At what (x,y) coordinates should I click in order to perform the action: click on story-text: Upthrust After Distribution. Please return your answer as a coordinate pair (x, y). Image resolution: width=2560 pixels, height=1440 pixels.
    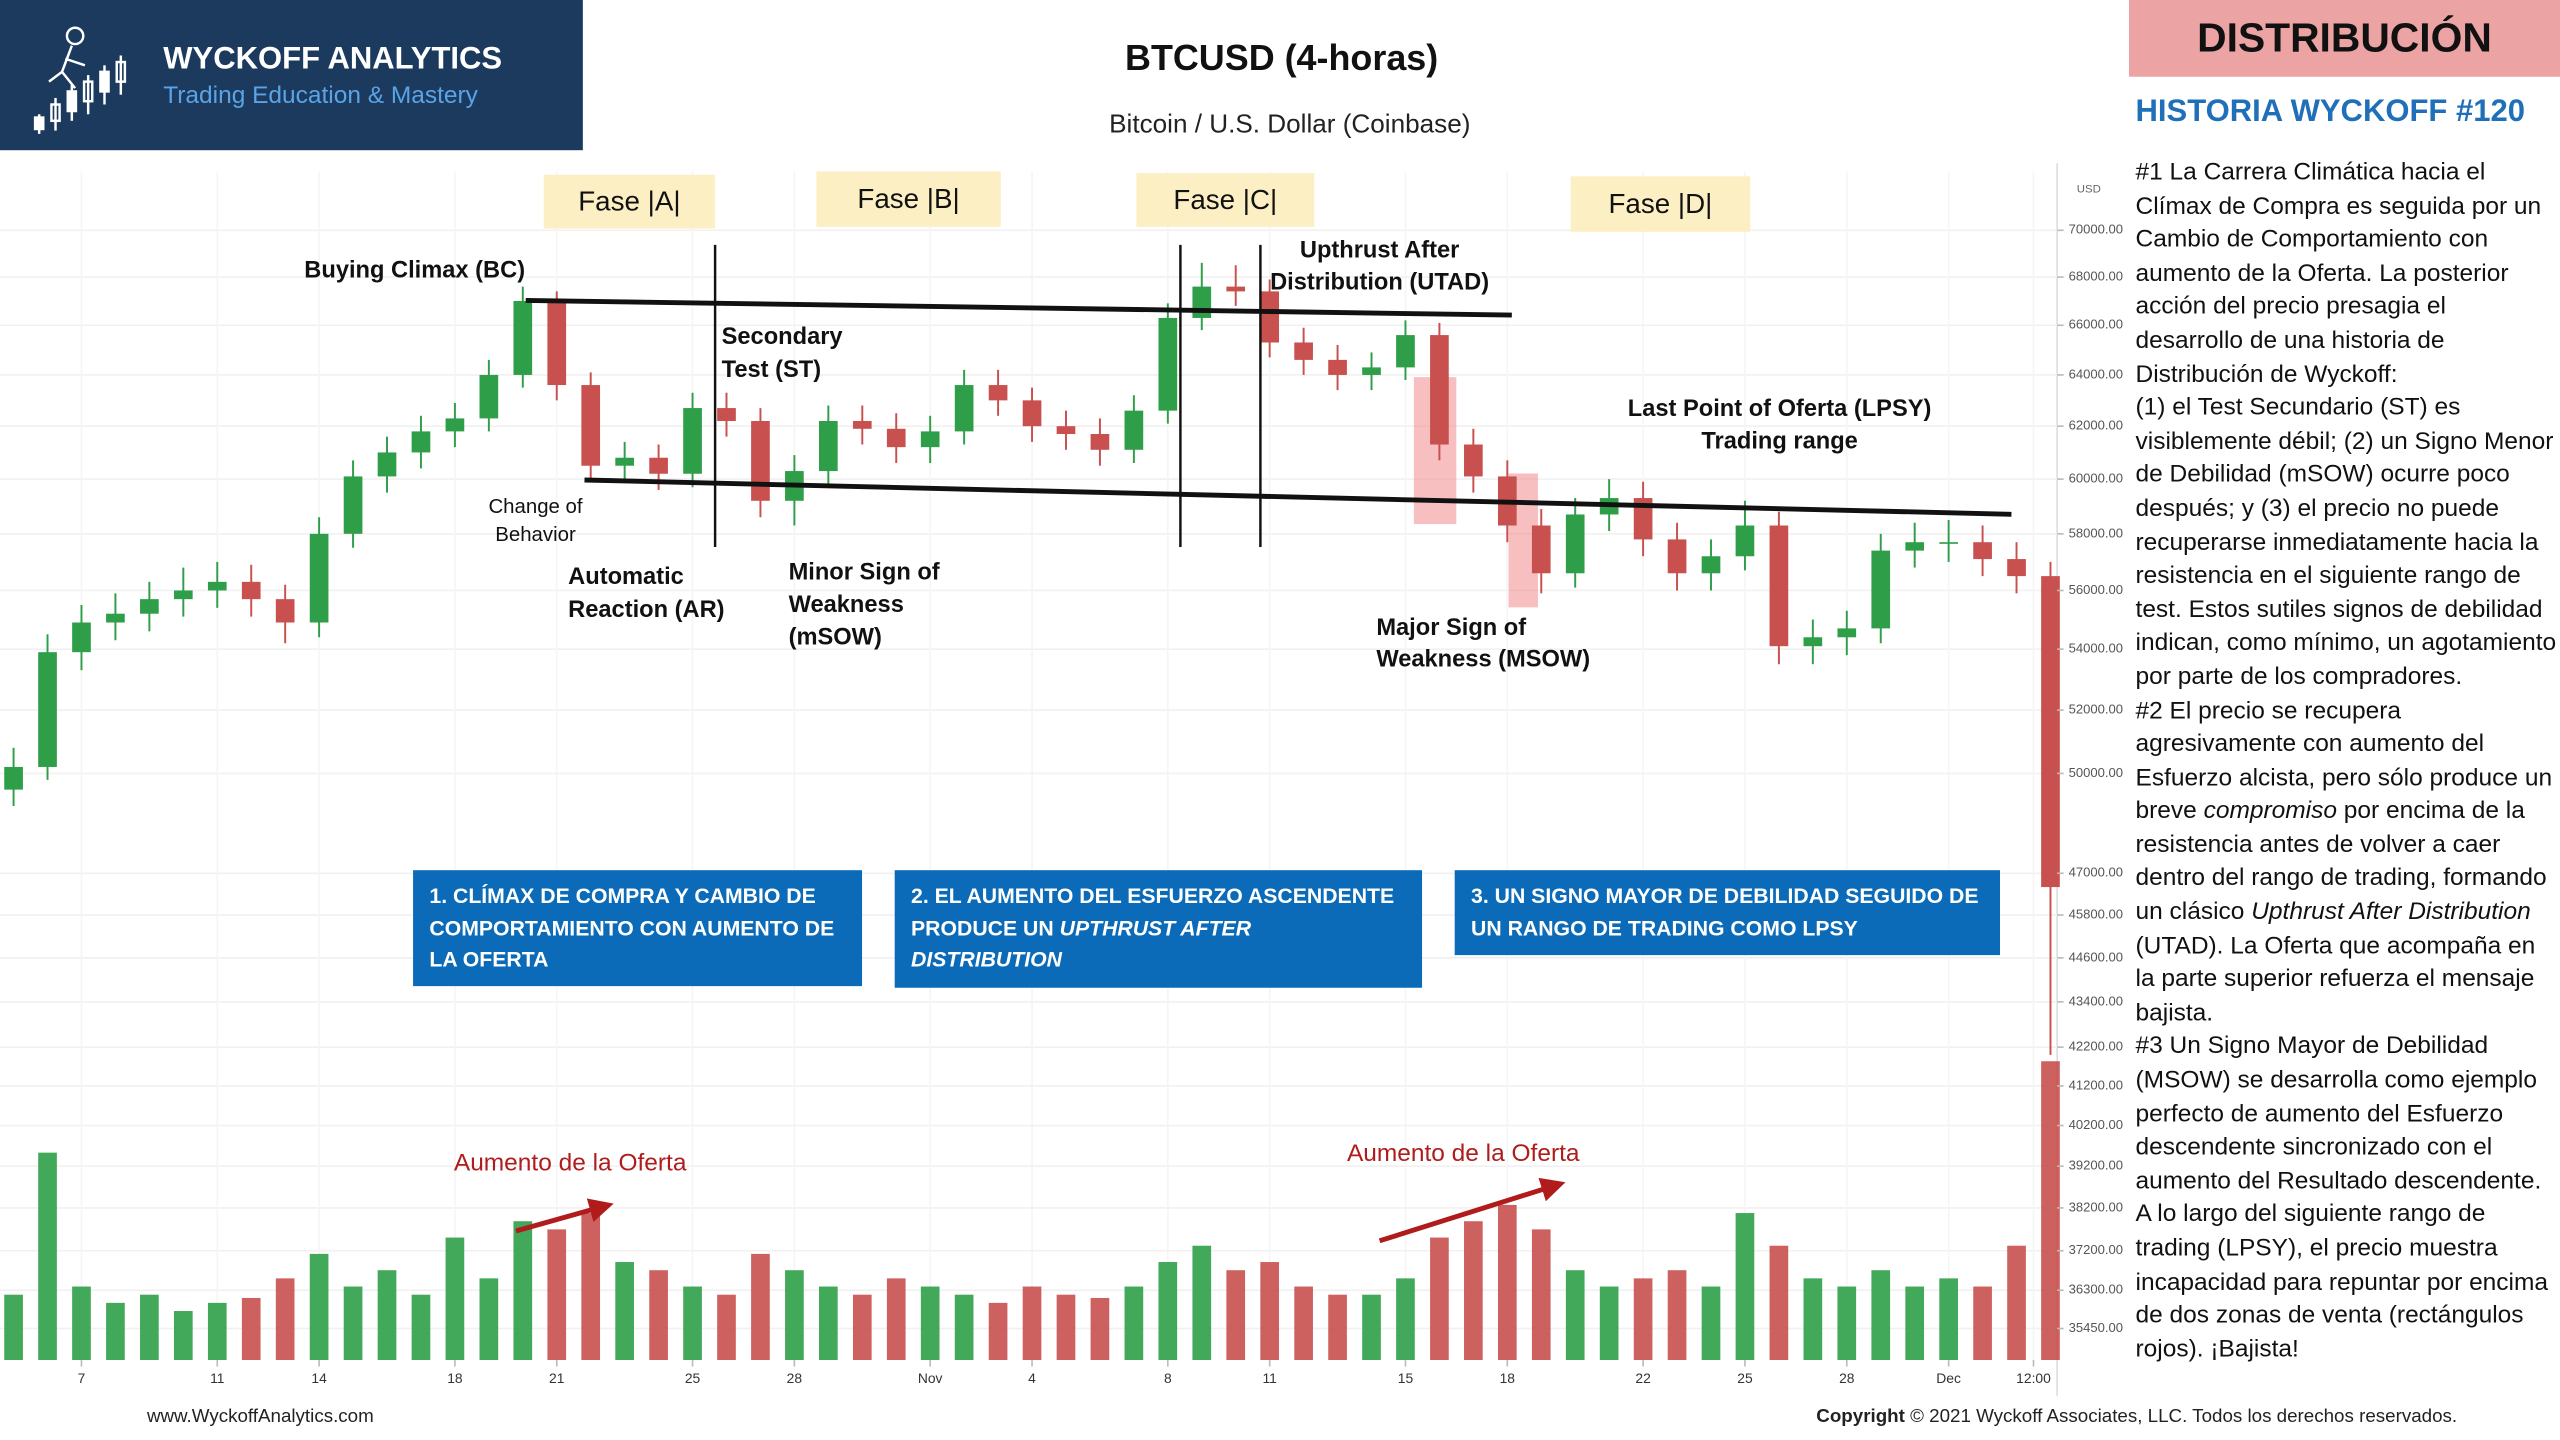
    Looking at the image, I should click on (2391, 912).